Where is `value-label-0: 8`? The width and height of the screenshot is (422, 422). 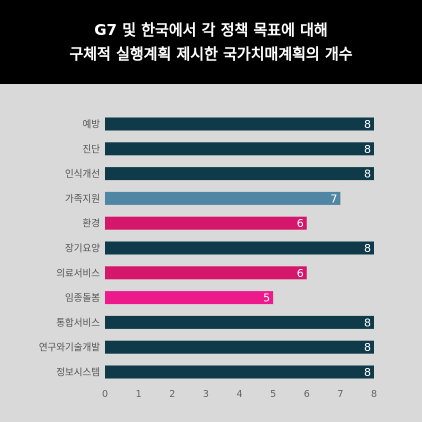
value-label-0: 8 is located at coordinates (367, 124).